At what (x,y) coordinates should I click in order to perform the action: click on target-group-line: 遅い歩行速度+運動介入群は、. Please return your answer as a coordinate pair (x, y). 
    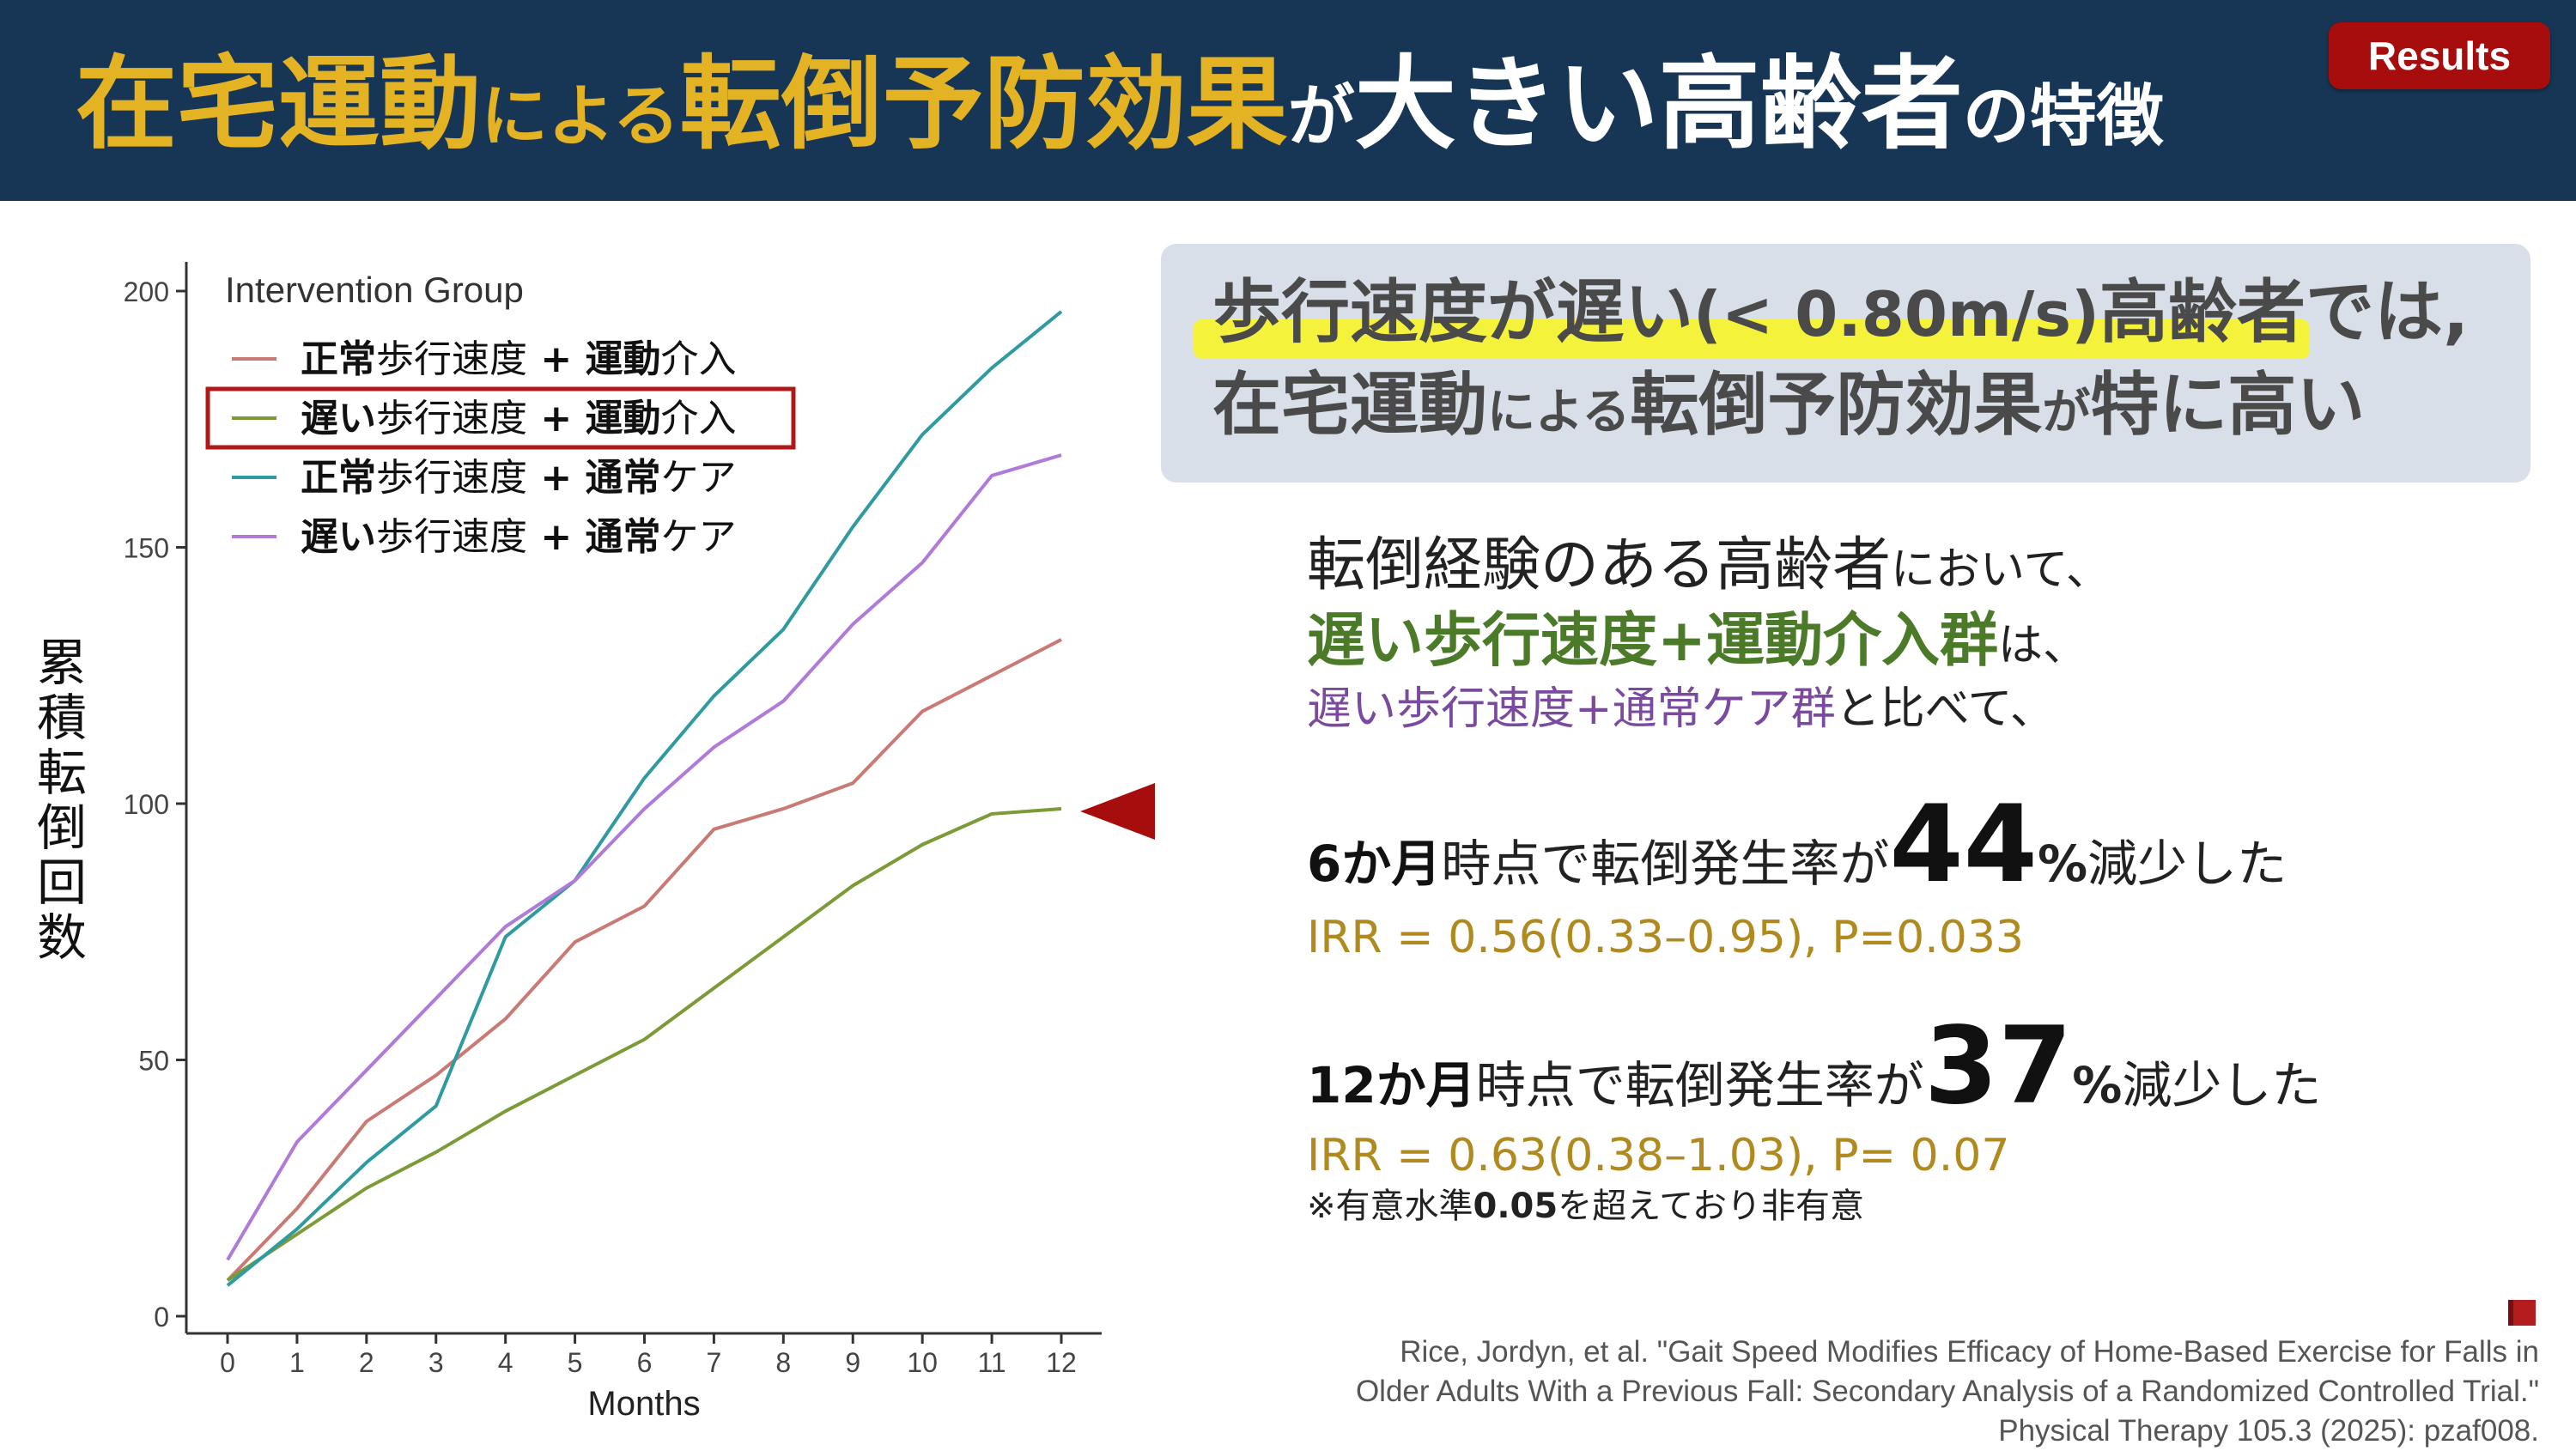
    Looking at the image, I should click on (1697, 641).